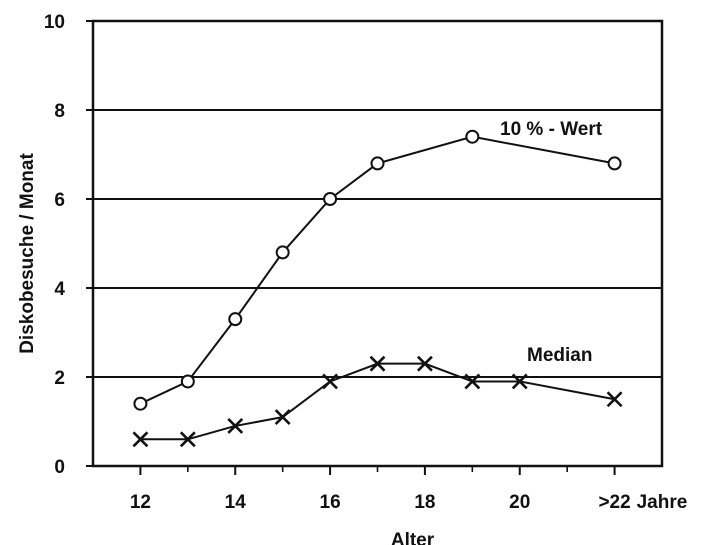  What do you see at coordinates (27, 253) in the screenshot?
I see `y-axis-title: Diskobesuche / Monat` at bounding box center [27, 253].